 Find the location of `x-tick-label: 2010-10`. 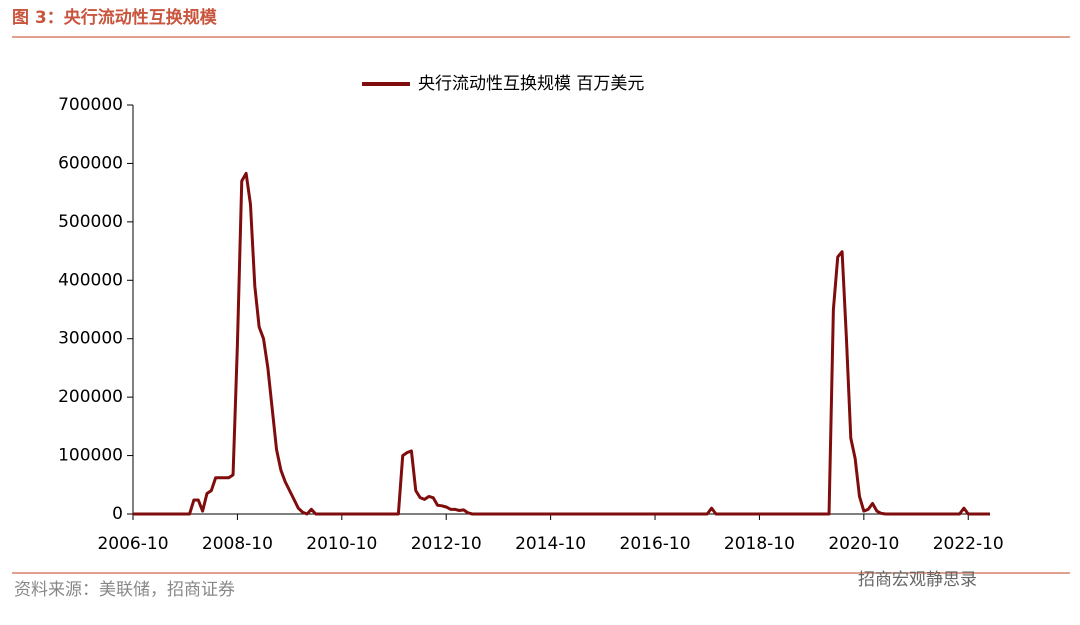

x-tick-label: 2010-10 is located at coordinates (341, 544).